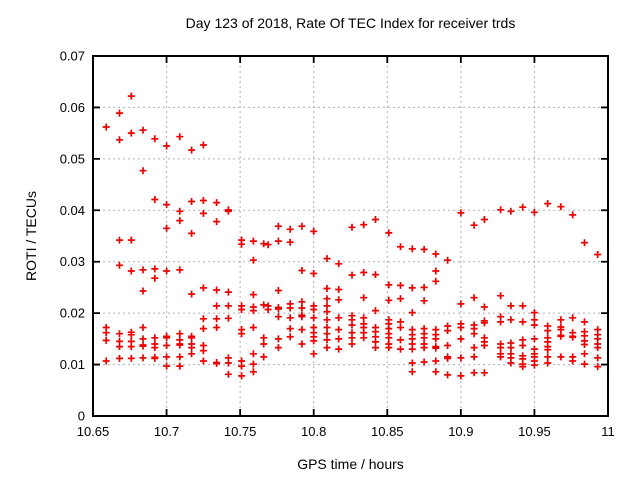 This screenshot has width=640, height=480. What do you see at coordinates (31, 236) in the screenshot?
I see `y-axis-label: ROTI / TECUs` at bounding box center [31, 236].